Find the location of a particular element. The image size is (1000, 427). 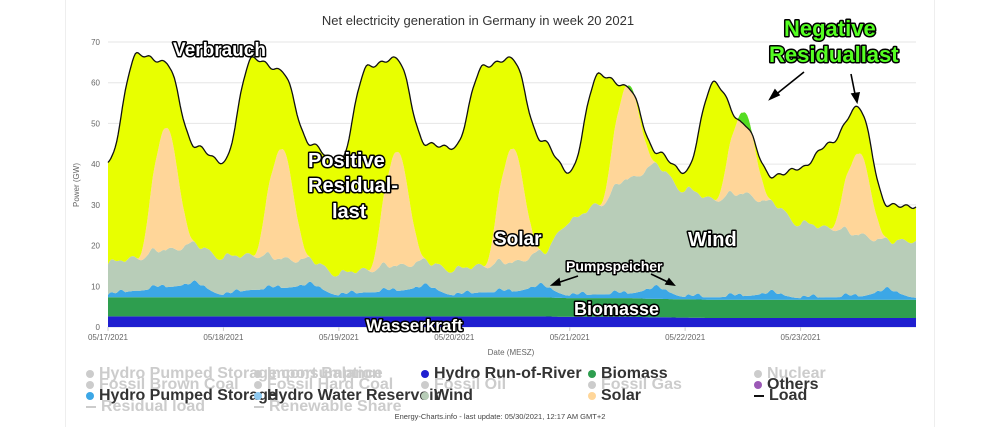

legend-item-fossil-oil: Fossil Oil is located at coordinates (463, 385).